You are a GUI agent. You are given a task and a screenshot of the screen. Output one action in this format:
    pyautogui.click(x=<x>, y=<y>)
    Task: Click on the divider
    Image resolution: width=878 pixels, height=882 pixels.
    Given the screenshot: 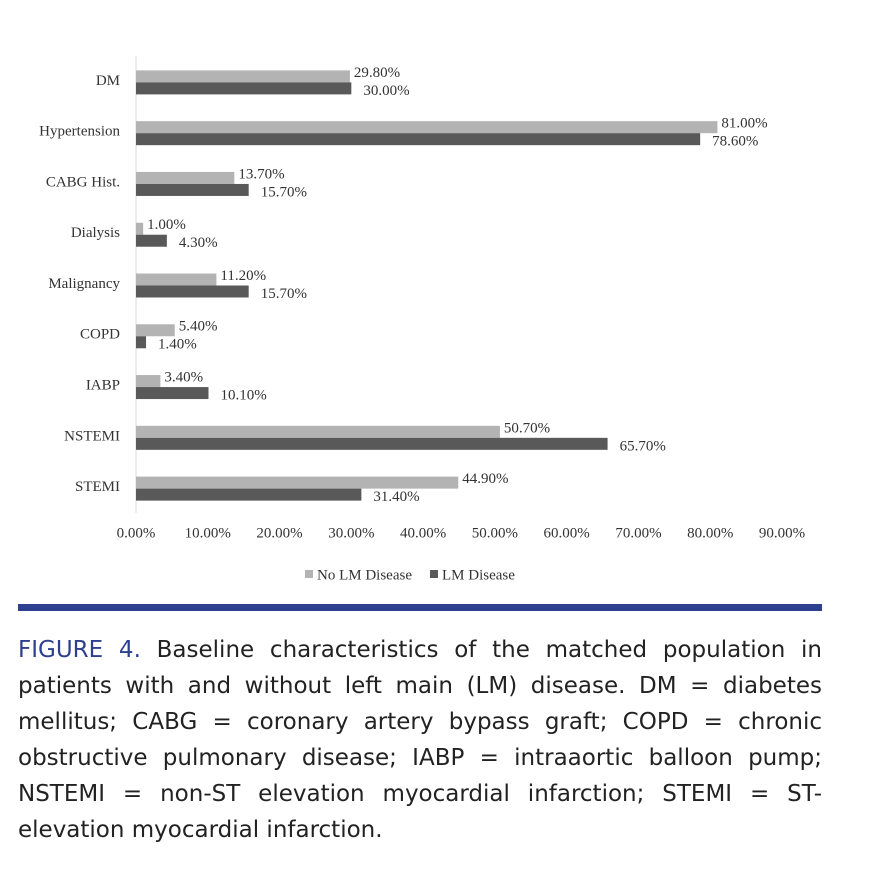 What is the action you would take?
    pyautogui.click(x=420, y=607)
    